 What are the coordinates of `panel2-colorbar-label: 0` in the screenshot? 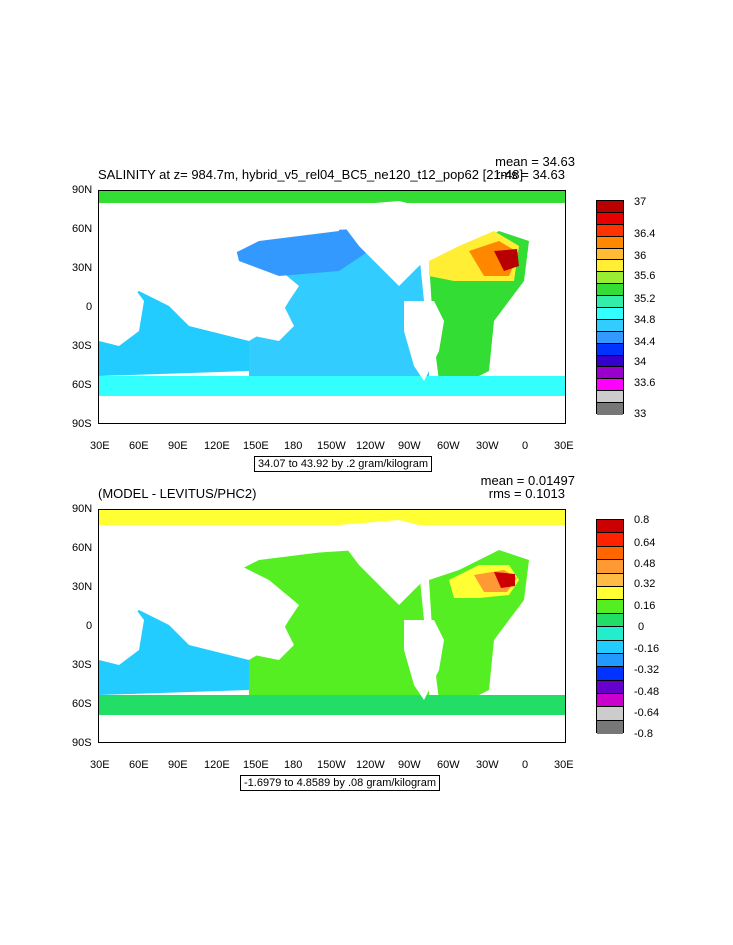 It's located at (641, 627).